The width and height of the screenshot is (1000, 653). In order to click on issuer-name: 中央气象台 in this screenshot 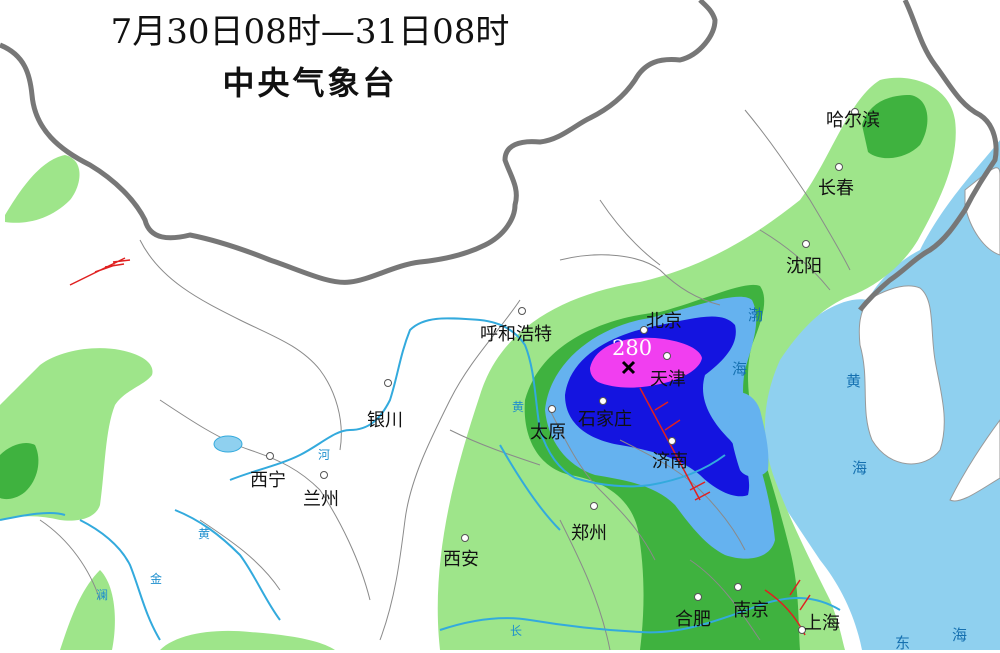, I will do `click(310, 83)`.